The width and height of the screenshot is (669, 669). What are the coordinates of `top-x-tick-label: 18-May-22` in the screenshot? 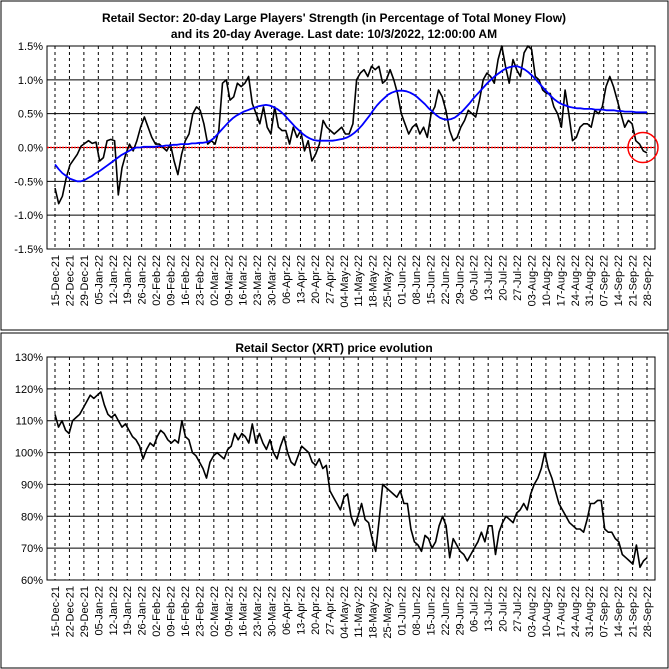 It's located at (374, 281).